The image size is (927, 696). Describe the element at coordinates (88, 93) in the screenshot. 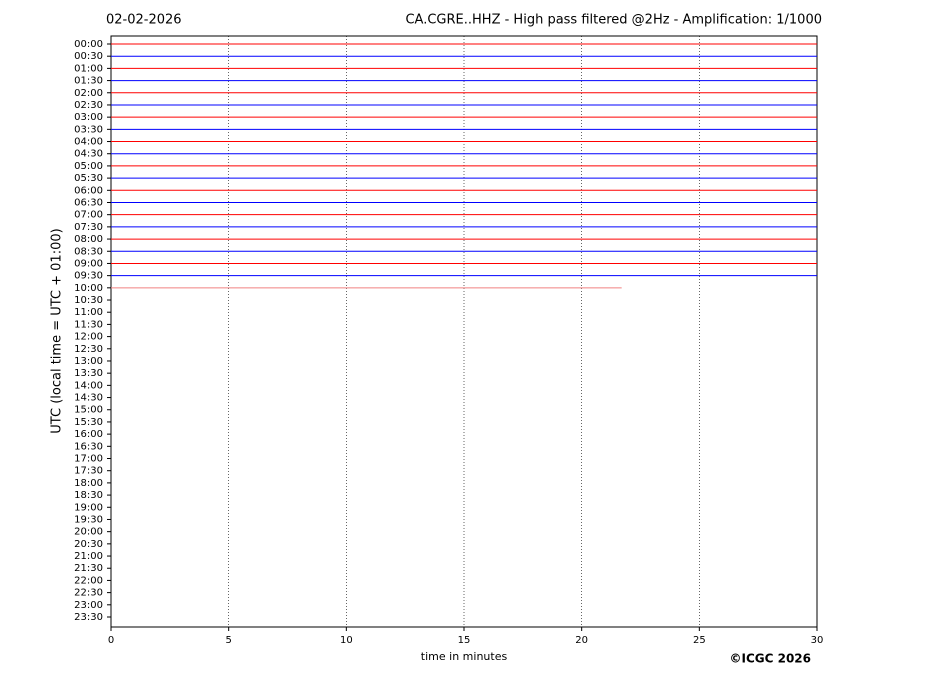

I see `y-tick-label: 02:00` at that location.